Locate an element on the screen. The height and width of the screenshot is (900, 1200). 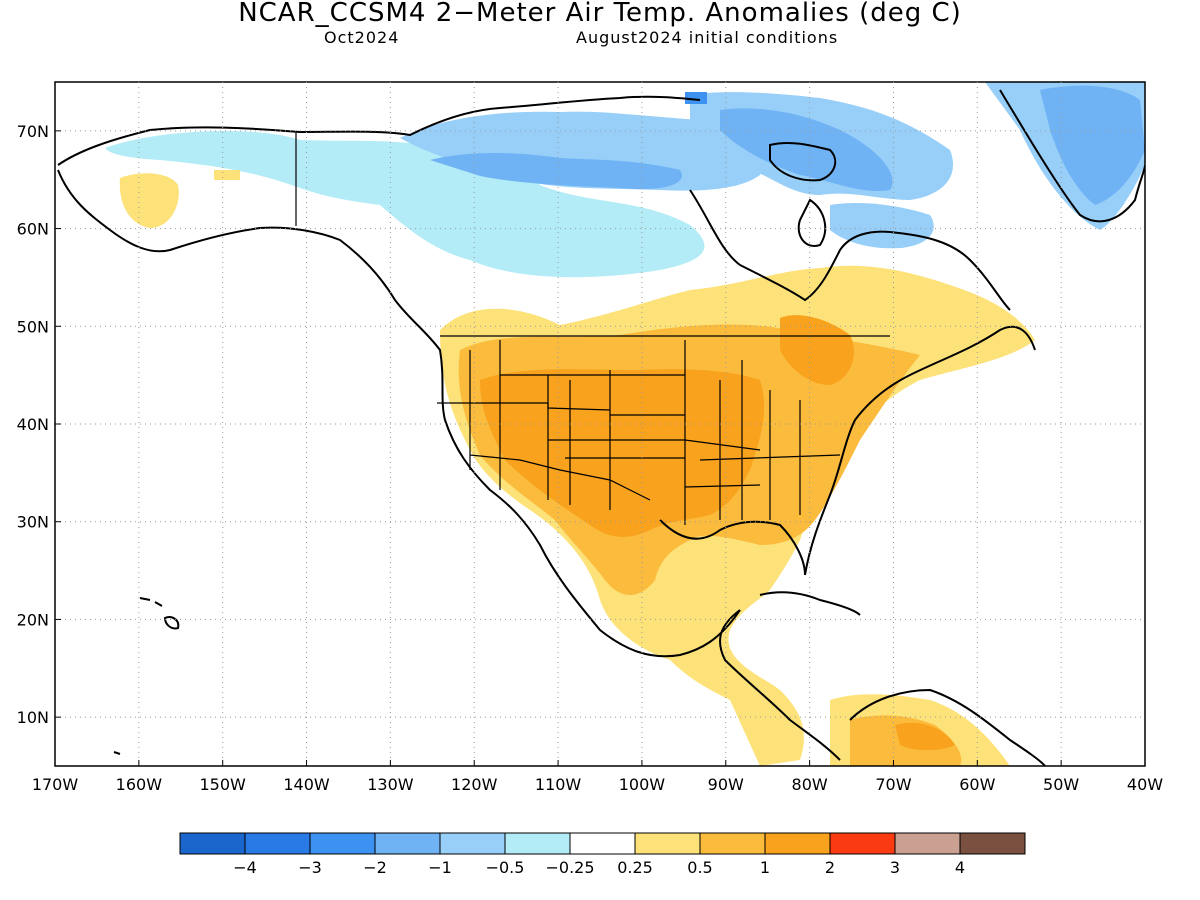
latitude-label: 40N is located at coordinates (33, 424).